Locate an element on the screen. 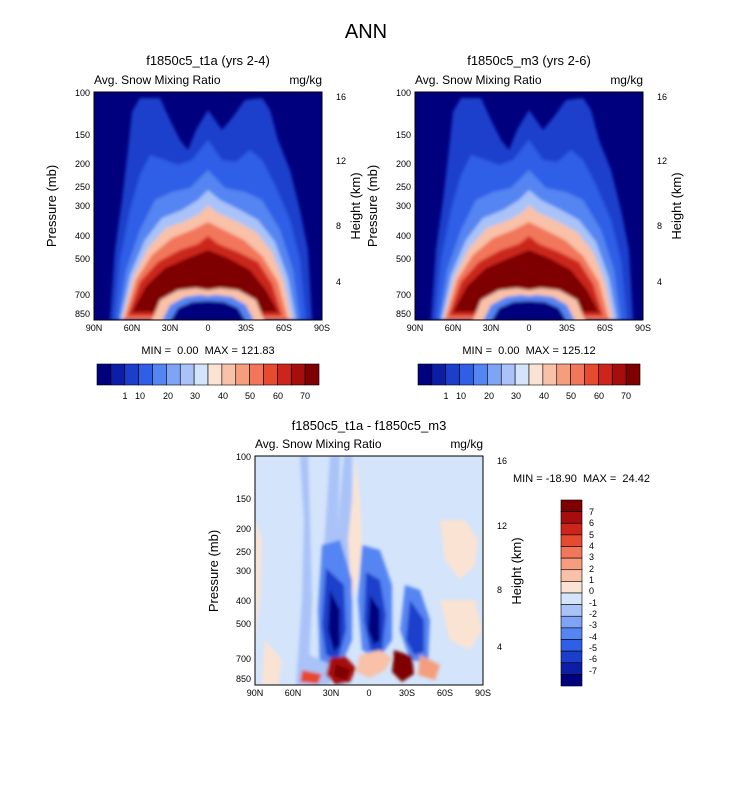 This screenshot has width=733, height=789. y-tick: 100 is located at coordinates (243, 457).